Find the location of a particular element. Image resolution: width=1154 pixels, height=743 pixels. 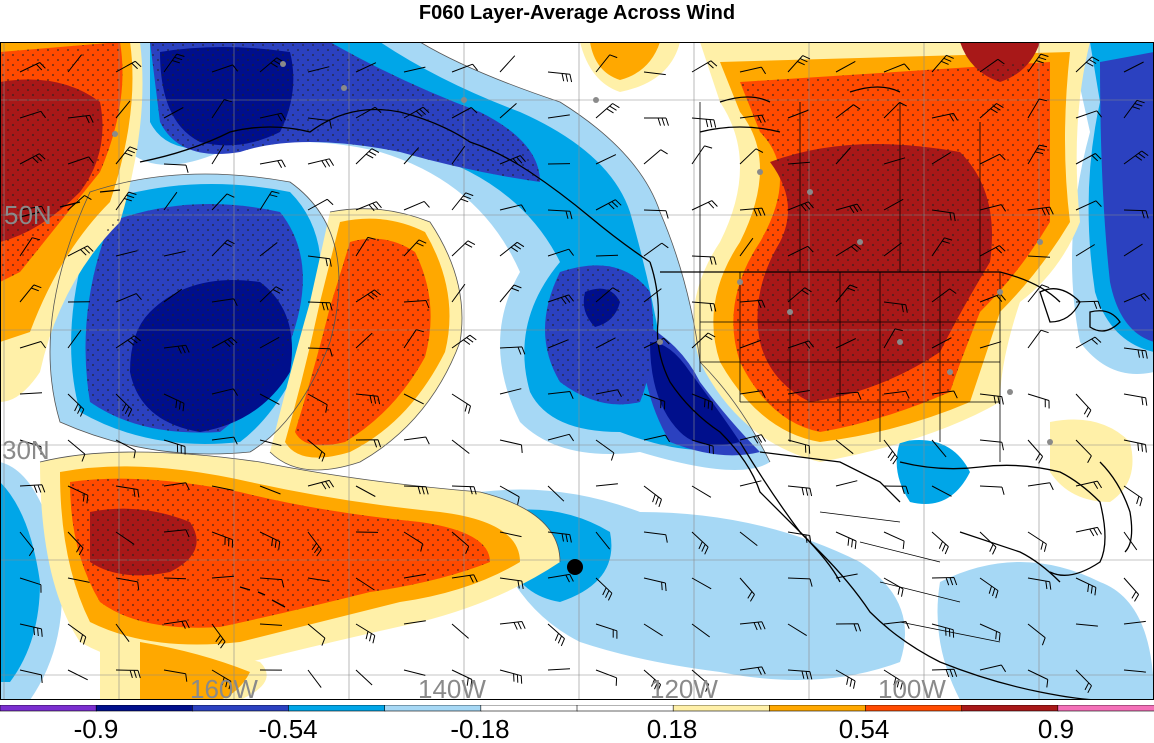

lon-label-120w: 120W is located at coordinates (684, 687).